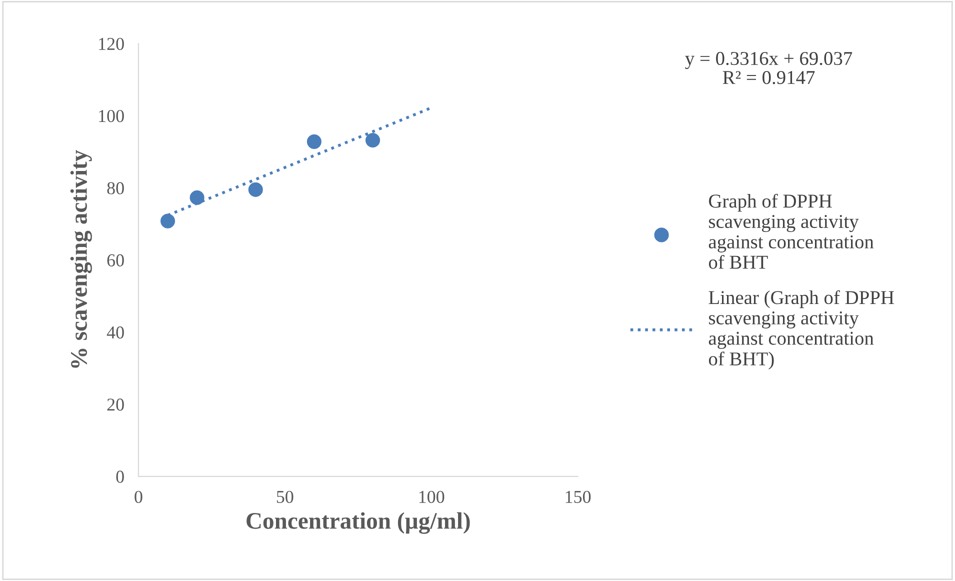  What do you see at coordinates (115, 332) in the screenshot?
I see `y-tick-label: 40` at bounding box center [115, 332].